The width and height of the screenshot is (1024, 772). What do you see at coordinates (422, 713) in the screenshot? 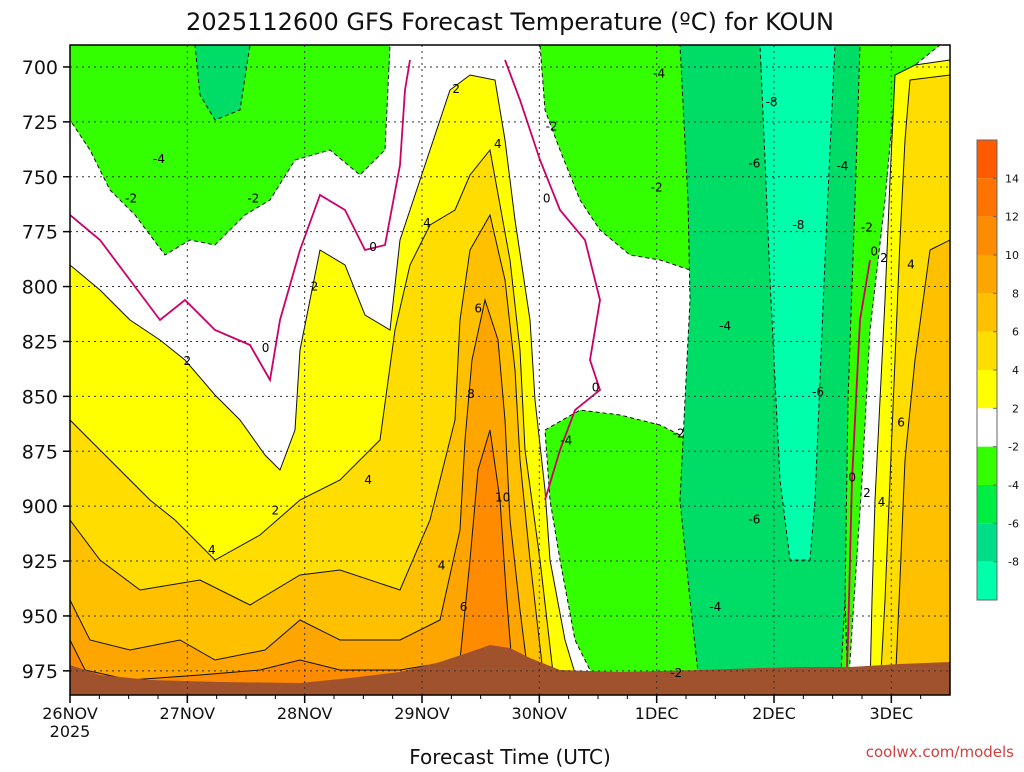
I see `x-tick-label: 29NOV` at bounding box center [422, 713].